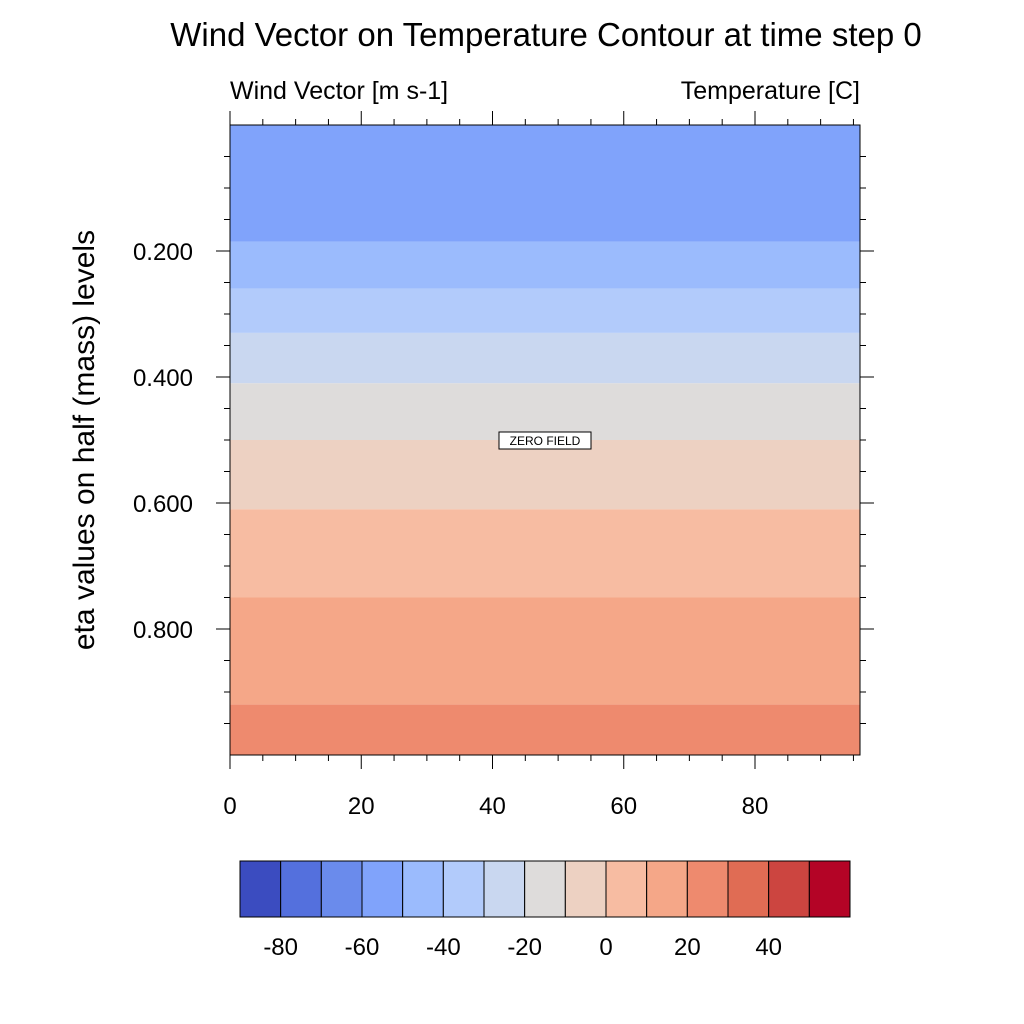  What do you see at coordinates (492, 806) in the screenshot?
I see `x-tick-label: 40` at bounding box center [492, 806].